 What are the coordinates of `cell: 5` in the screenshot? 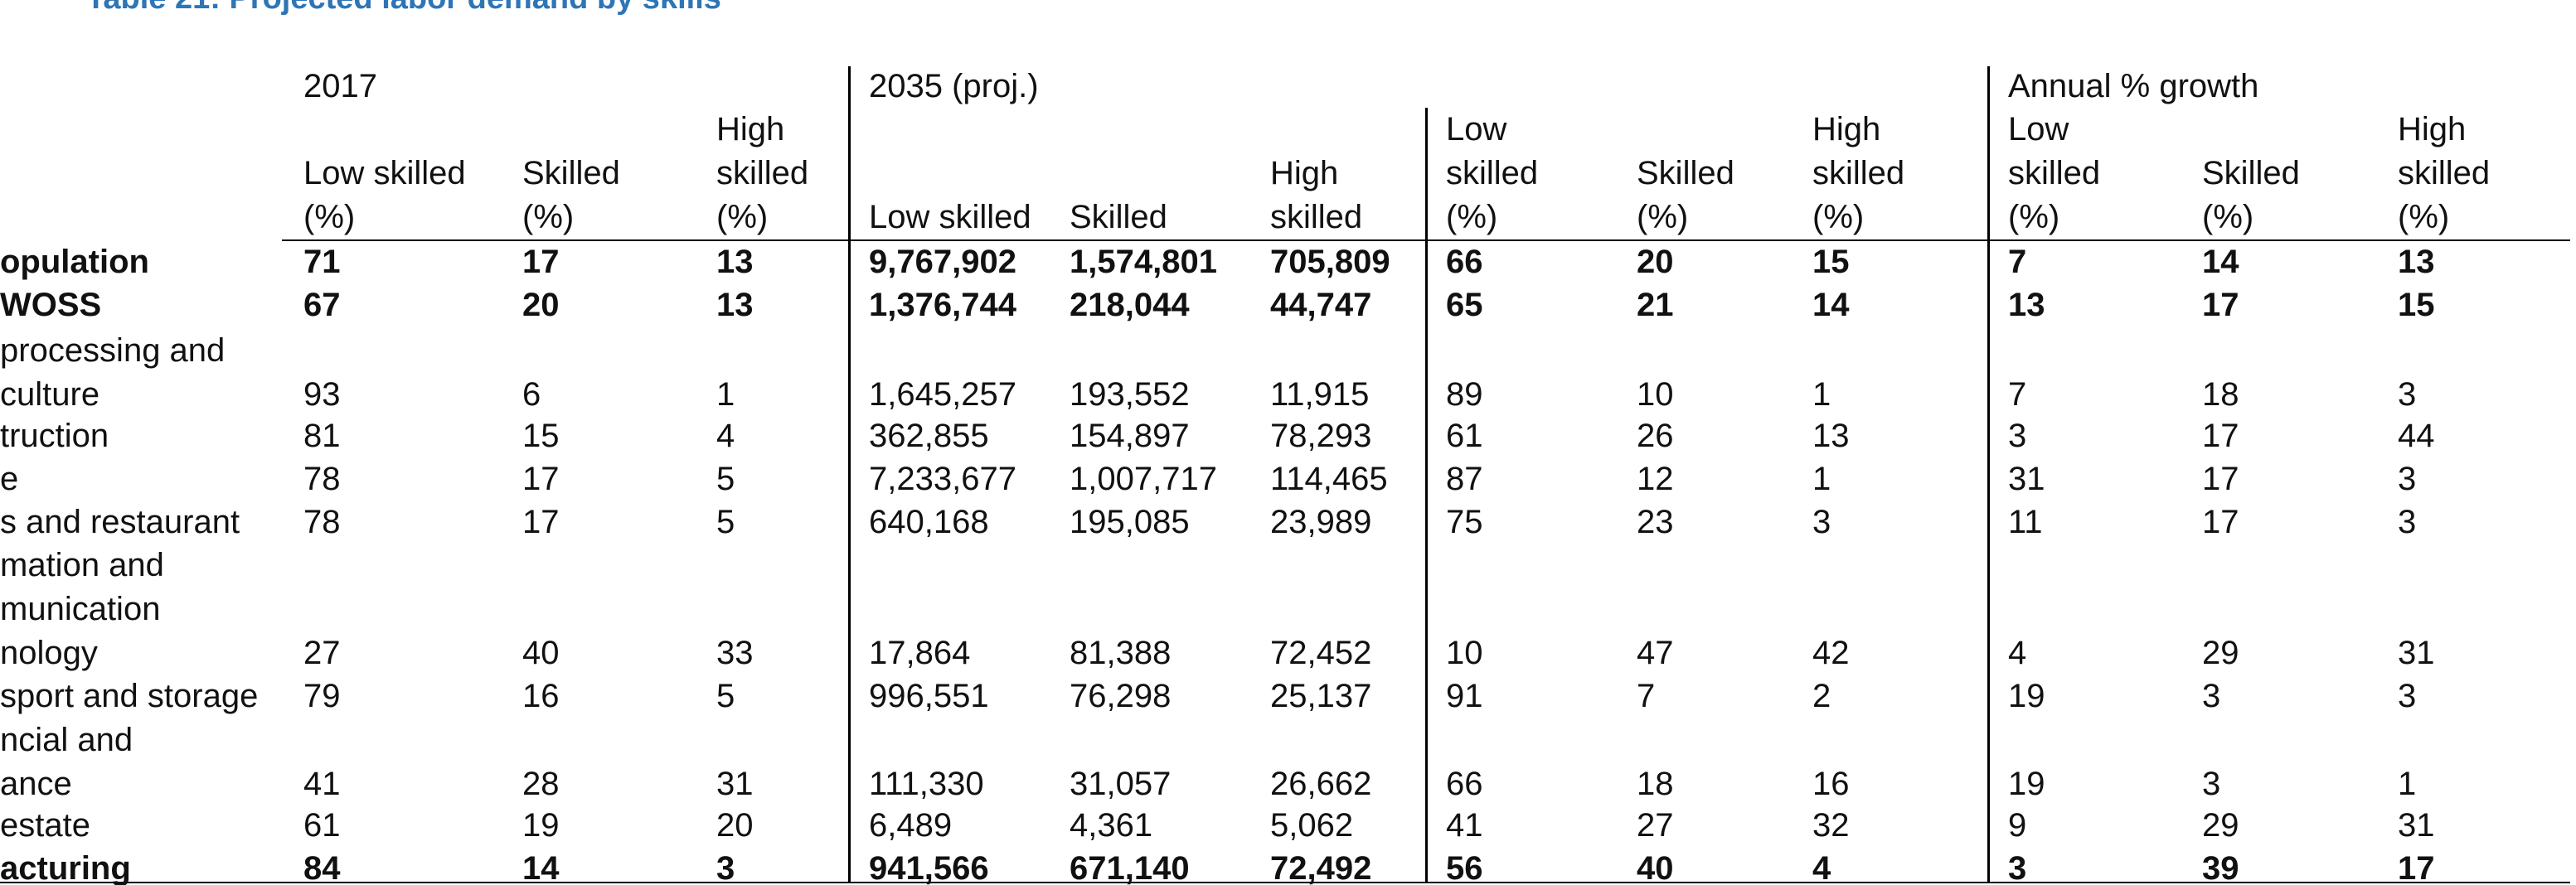 It's located at (725, 479).